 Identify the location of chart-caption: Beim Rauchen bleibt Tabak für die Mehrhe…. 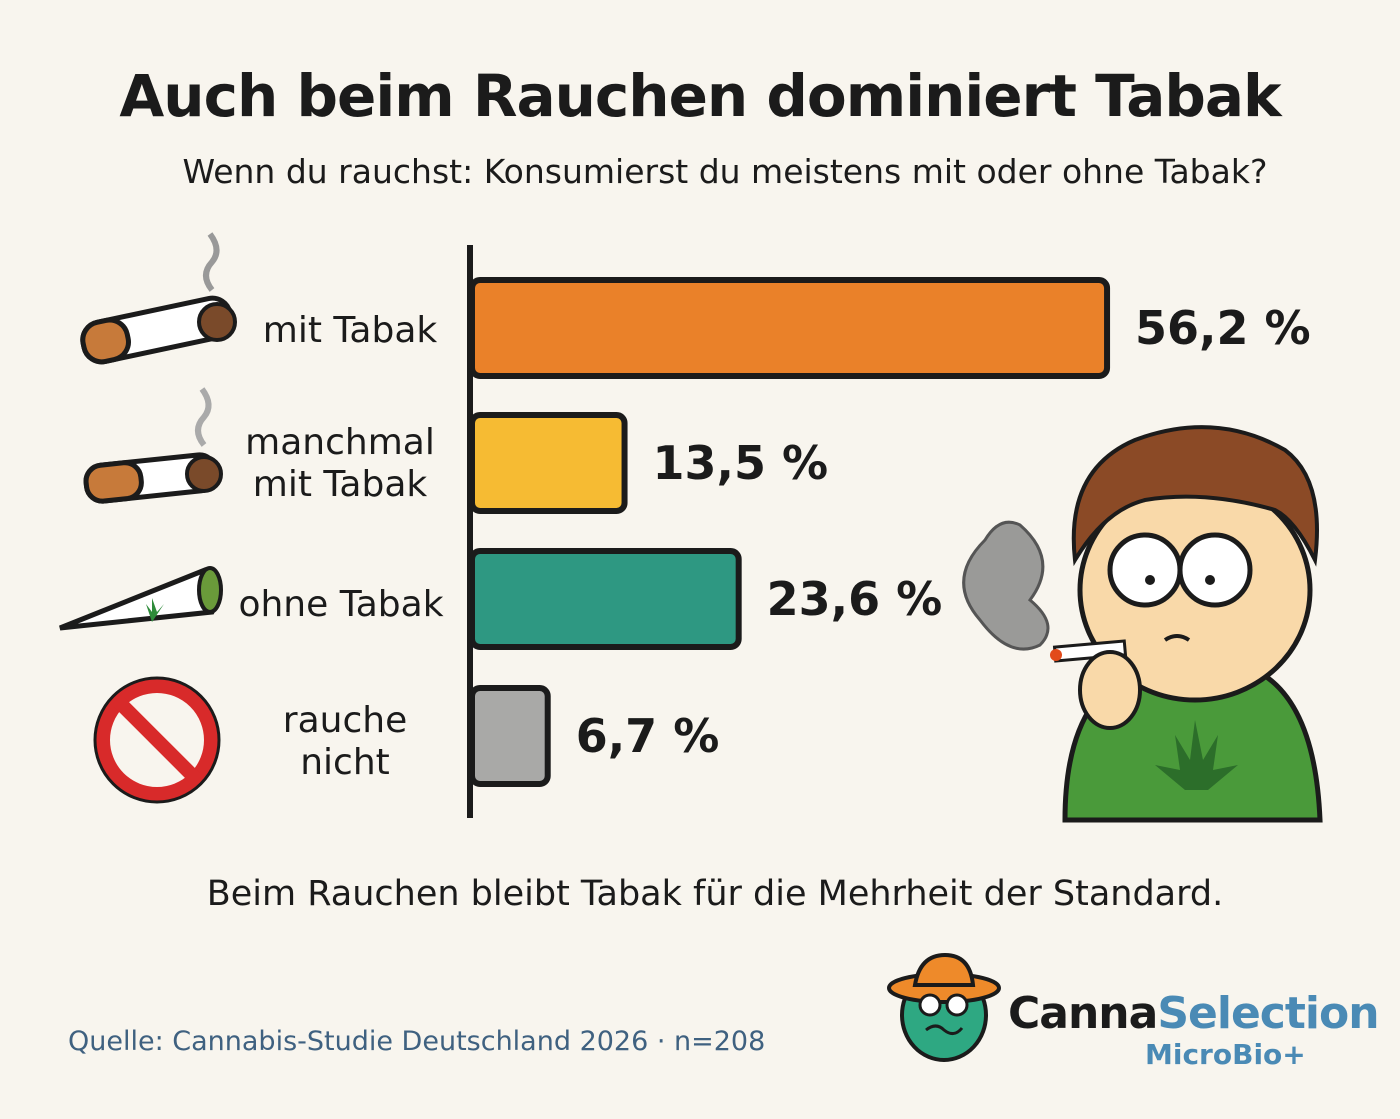
(715, 894).